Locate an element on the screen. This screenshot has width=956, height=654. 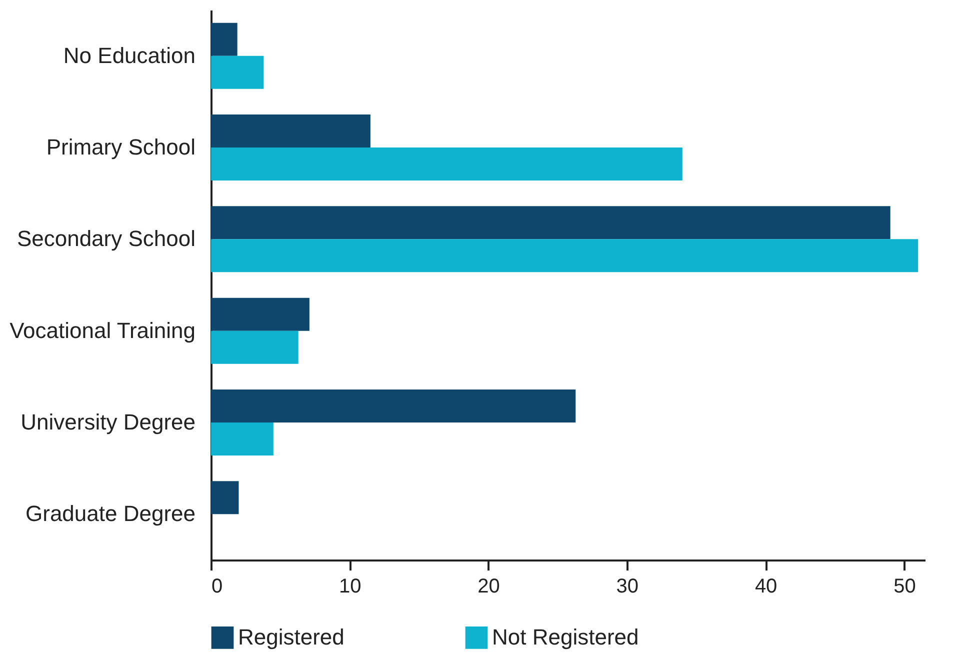
legend-label: Not Registered is located at coordinates (565, 637).